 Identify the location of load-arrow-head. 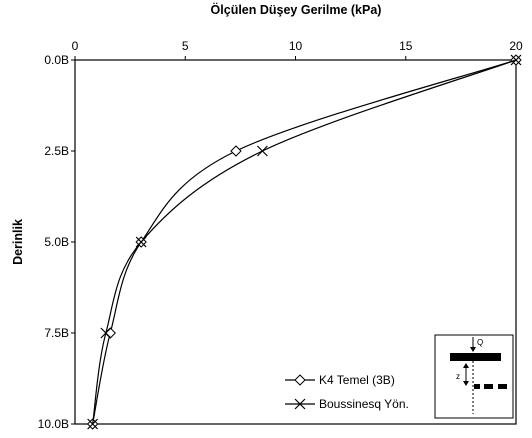
(473, 349).